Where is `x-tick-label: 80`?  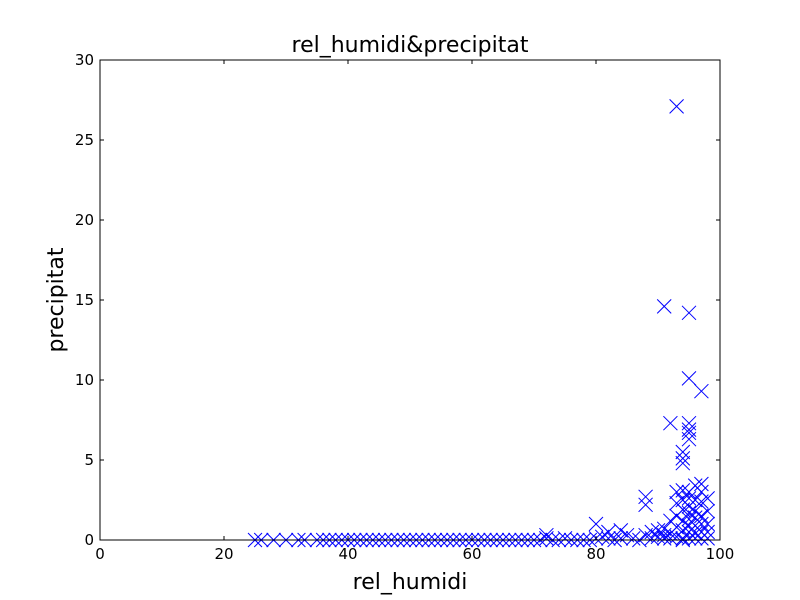
x-tick-label: 80 is located at coordinates (595, 554).